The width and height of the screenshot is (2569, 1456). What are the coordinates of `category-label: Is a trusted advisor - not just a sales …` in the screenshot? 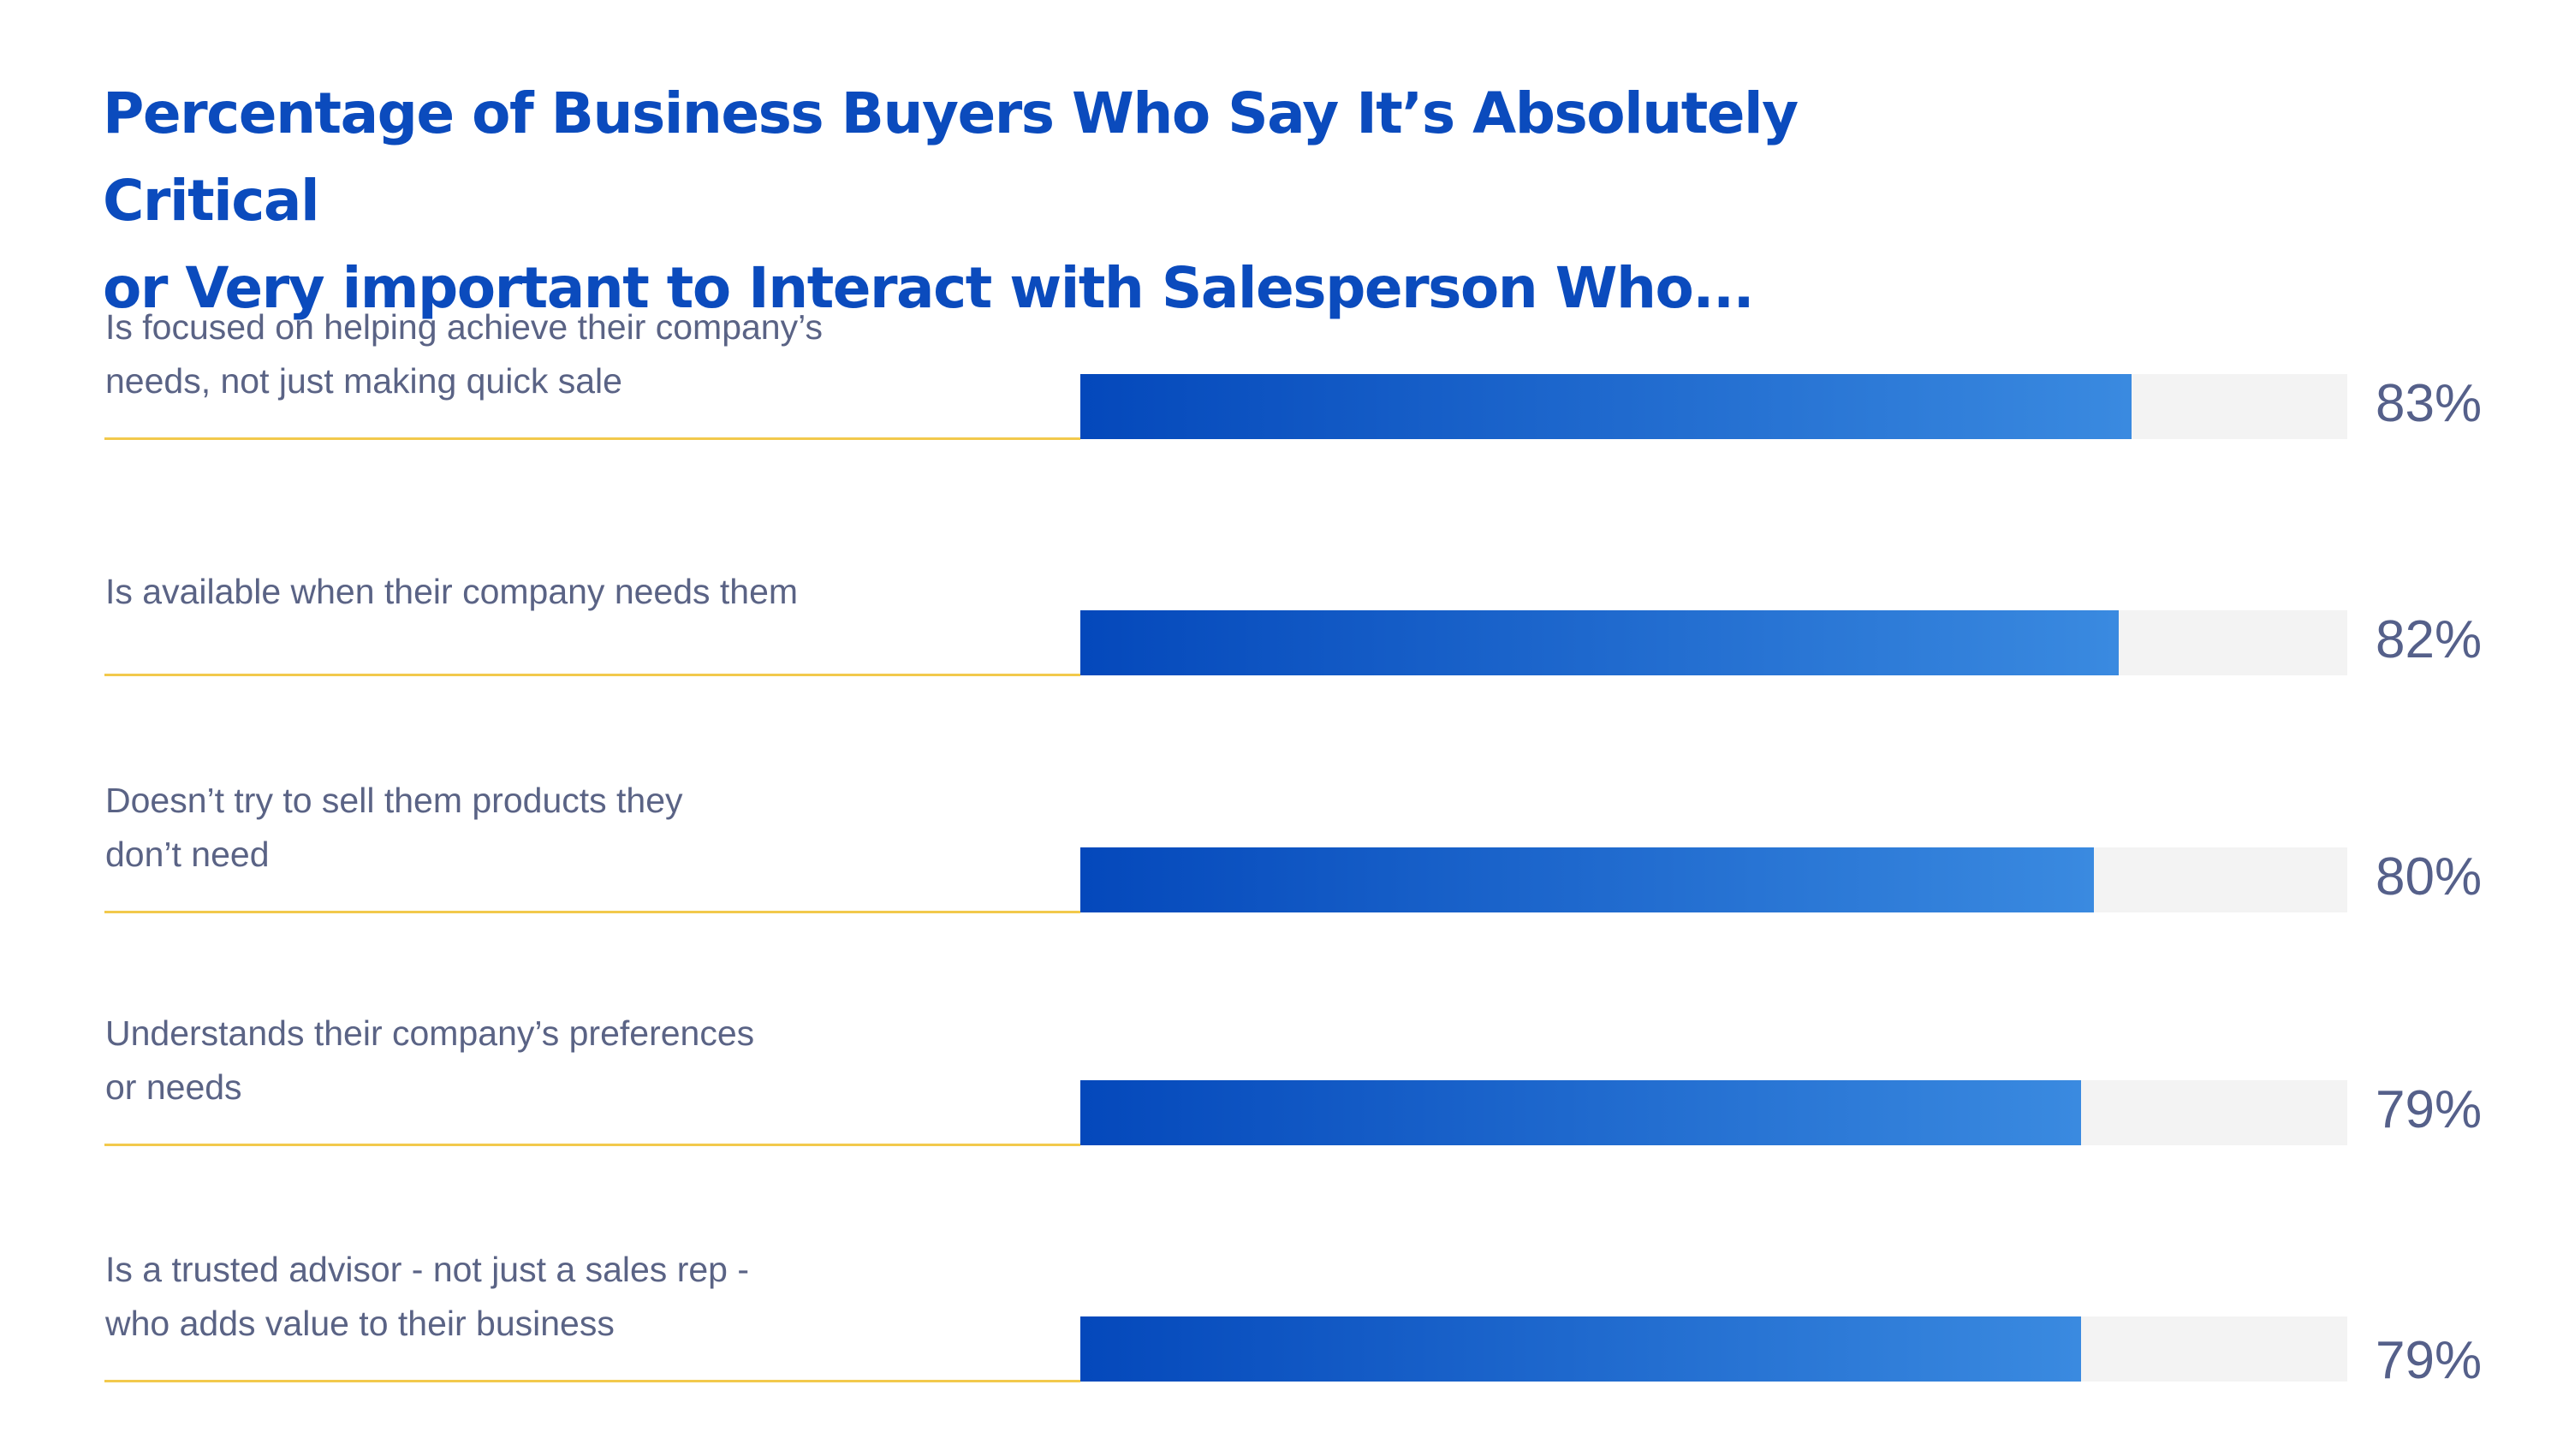 It's located at (427, 1297).